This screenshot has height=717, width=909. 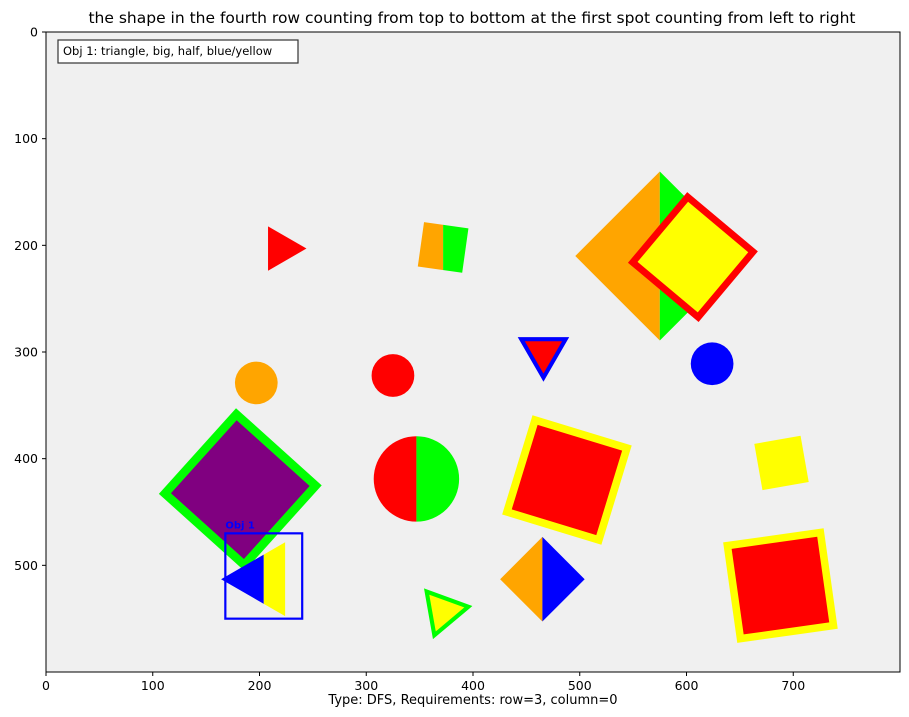 What do you see at coordinates (46, 685) in the screenshot?
I see `x-tick-label: 0` at bounding box center [46, 685].